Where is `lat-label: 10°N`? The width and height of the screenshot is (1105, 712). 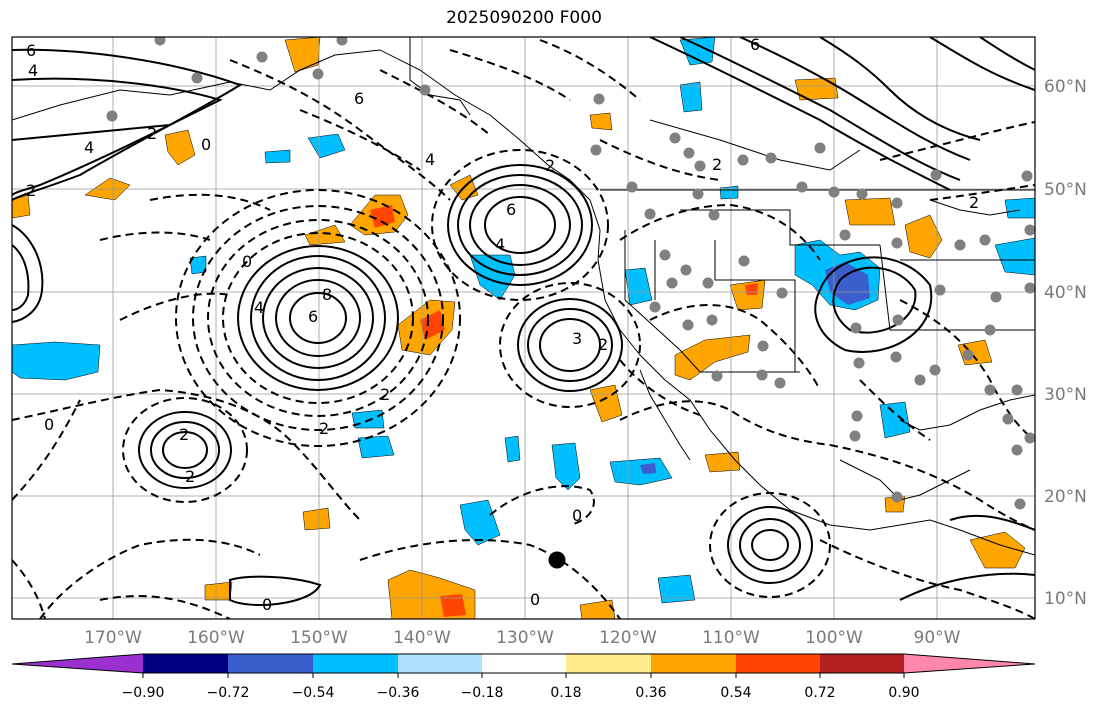
lat-label: 10°N is located at coordinates (1065, 599).